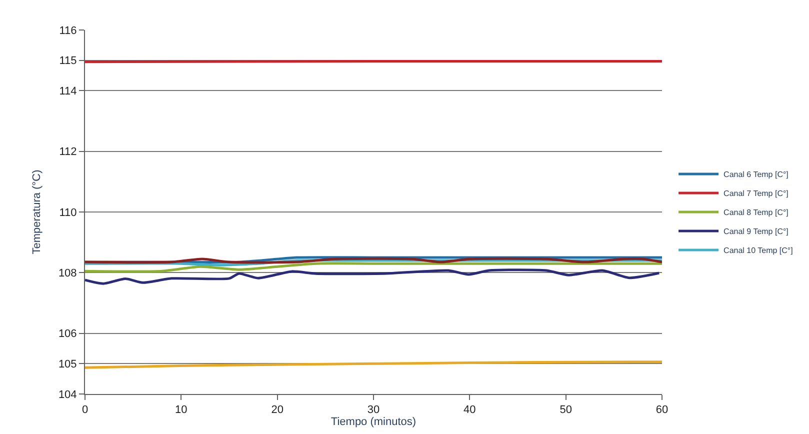 Image resolution: width=809 pixels, height=434 pixels. Describe the element at coordinates (756, 213) in the screenshot. I see `legend-label: Canal 8 Temp [C°]` at that location.